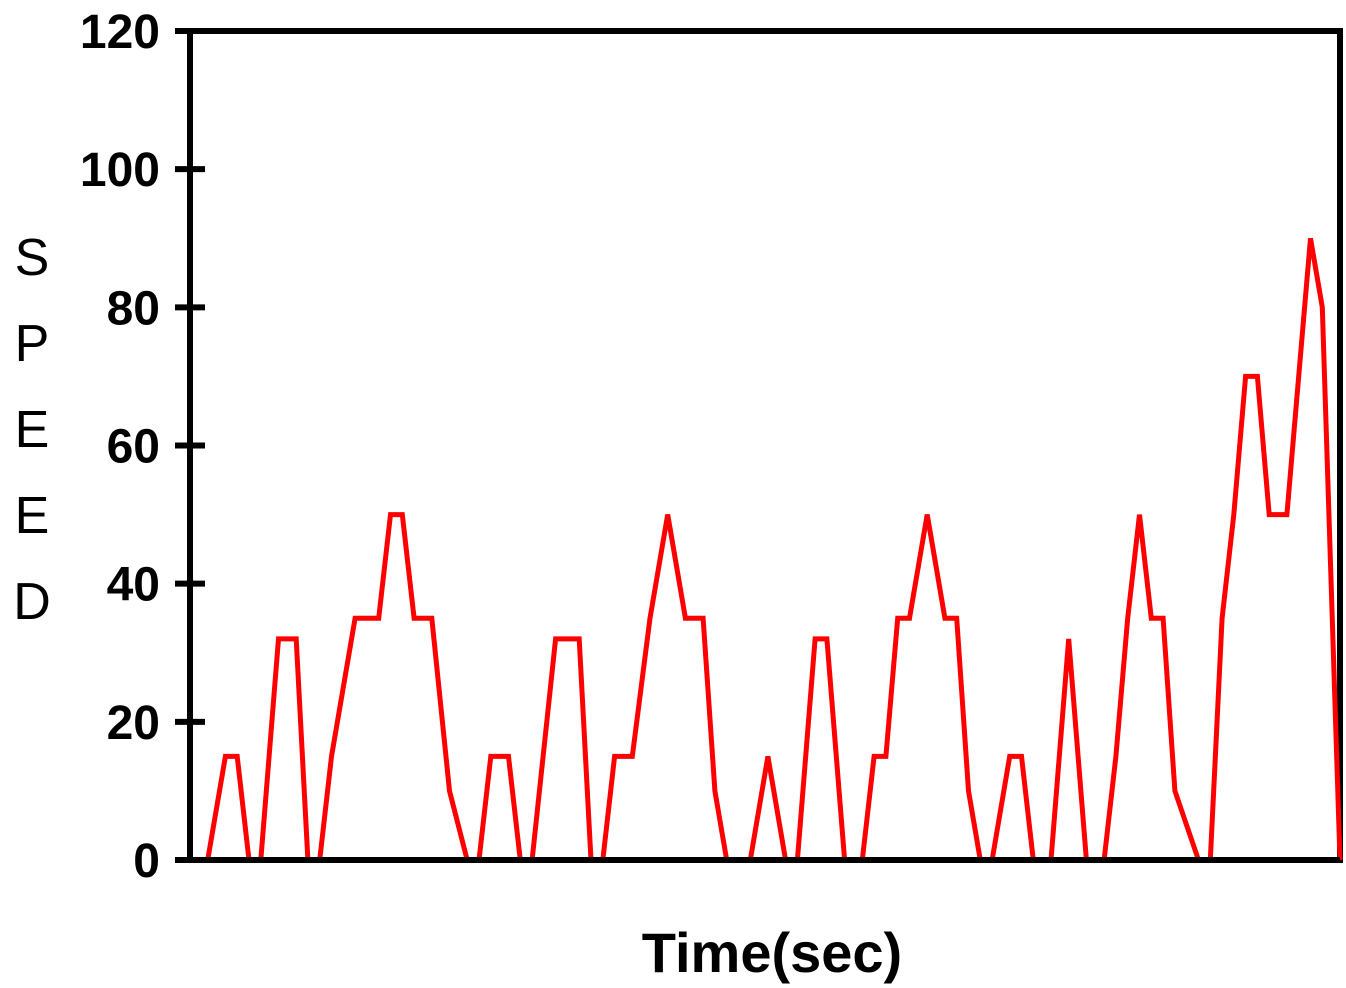 Image resolution: width=1346 pixels, height=988 pixels. I want to click on y-tick-label-20: 20, so click(133, 723).